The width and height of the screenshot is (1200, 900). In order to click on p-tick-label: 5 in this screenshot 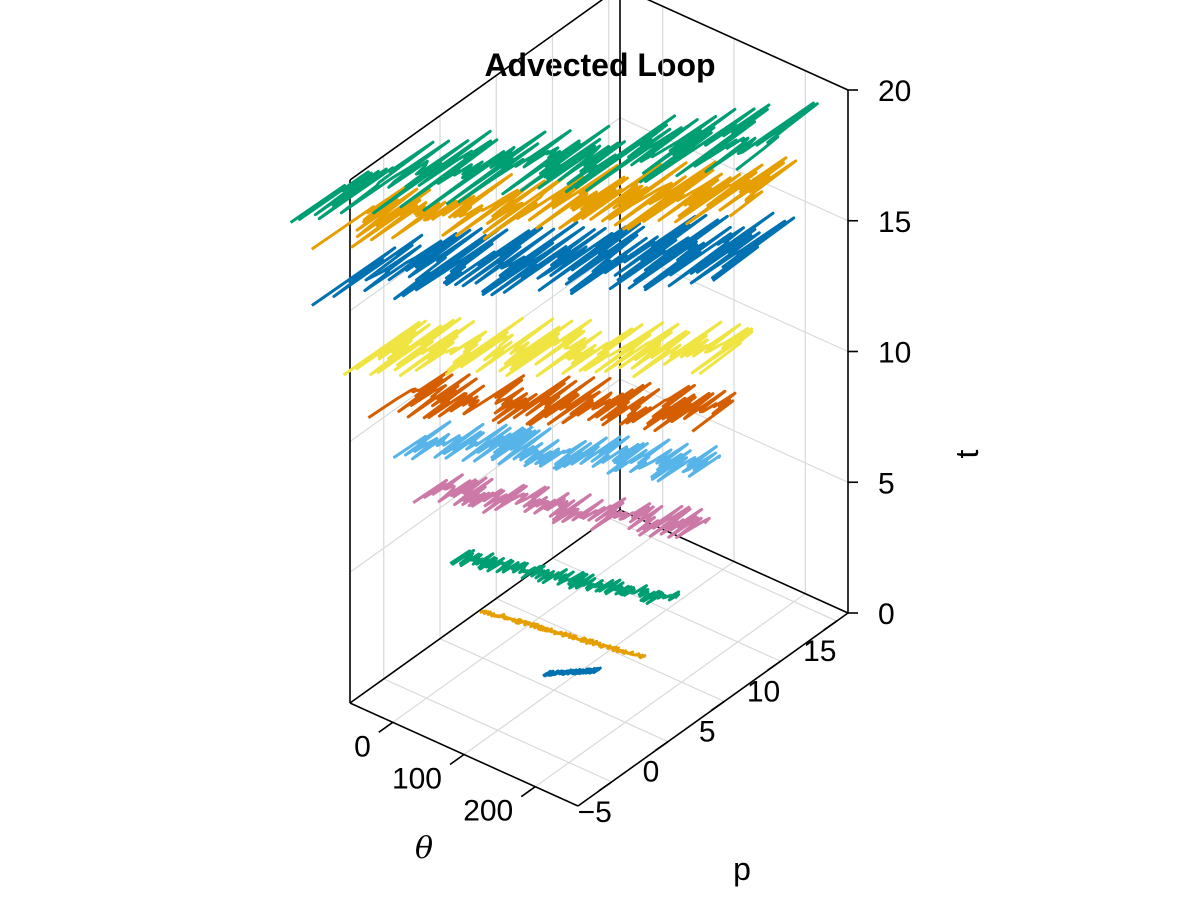, I will do `click(707, 731)`.